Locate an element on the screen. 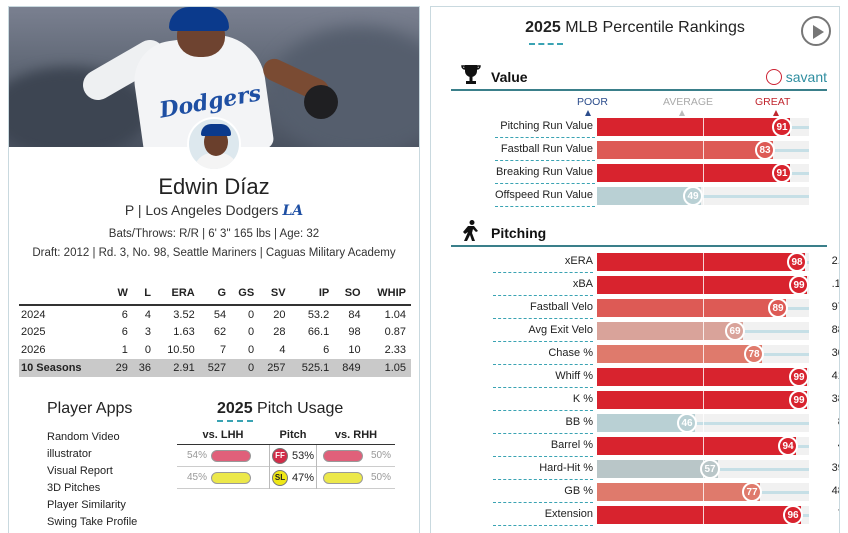  percentile-bubble: 94 is located at coordinates (788, 446).